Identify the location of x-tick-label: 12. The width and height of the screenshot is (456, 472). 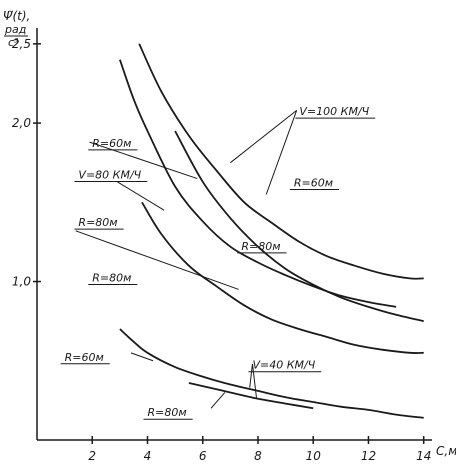
(368, 456).